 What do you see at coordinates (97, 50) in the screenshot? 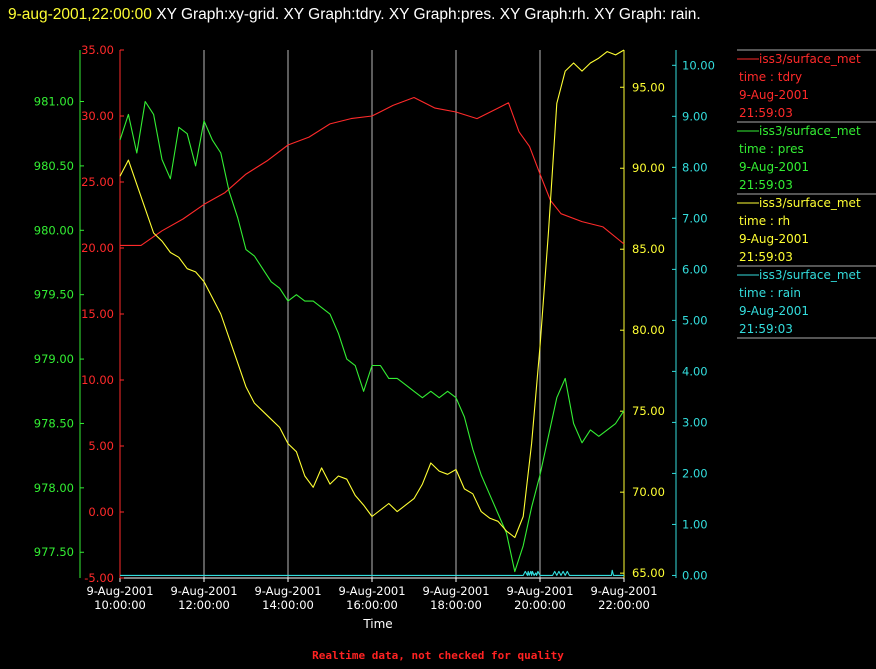
I see `tdry-tick-label: 35.00` at bounding box center [97, 50].